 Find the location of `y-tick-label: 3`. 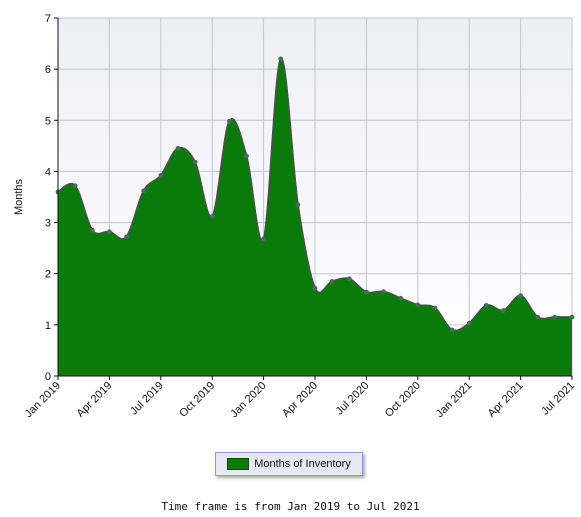

y-tick-label: 3 is located at coordinates (48, 224).